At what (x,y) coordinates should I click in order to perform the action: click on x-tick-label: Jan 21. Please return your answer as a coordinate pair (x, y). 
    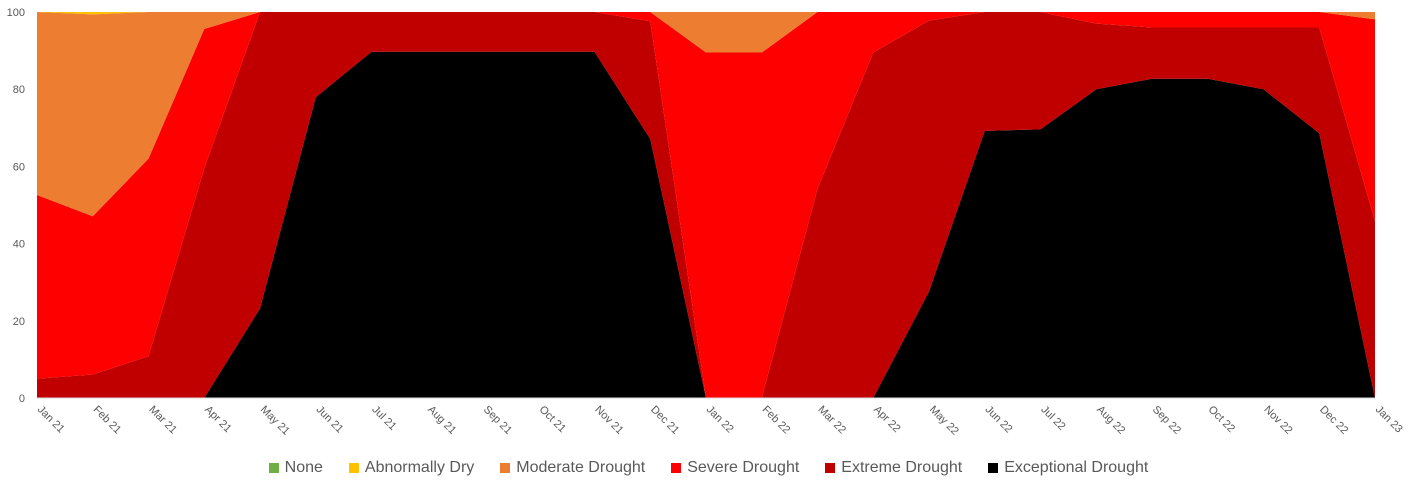
    Looking at the image, I should click on (51, 420).